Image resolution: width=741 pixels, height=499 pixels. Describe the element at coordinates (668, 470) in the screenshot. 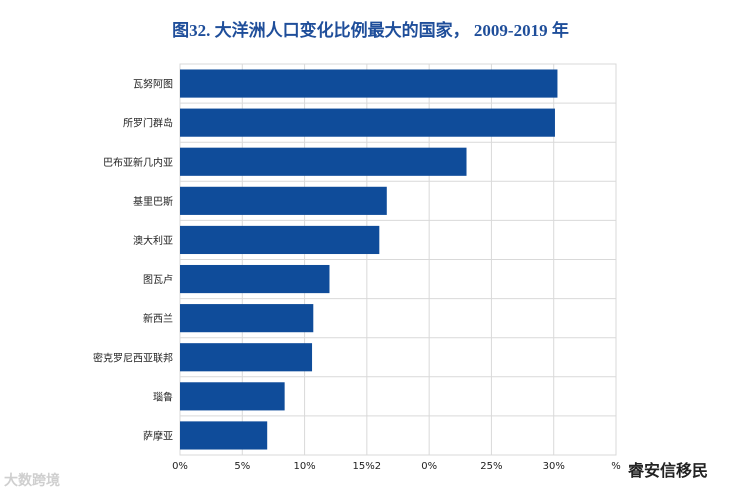

I see `watermark-right: 睿安信移民` at that location.